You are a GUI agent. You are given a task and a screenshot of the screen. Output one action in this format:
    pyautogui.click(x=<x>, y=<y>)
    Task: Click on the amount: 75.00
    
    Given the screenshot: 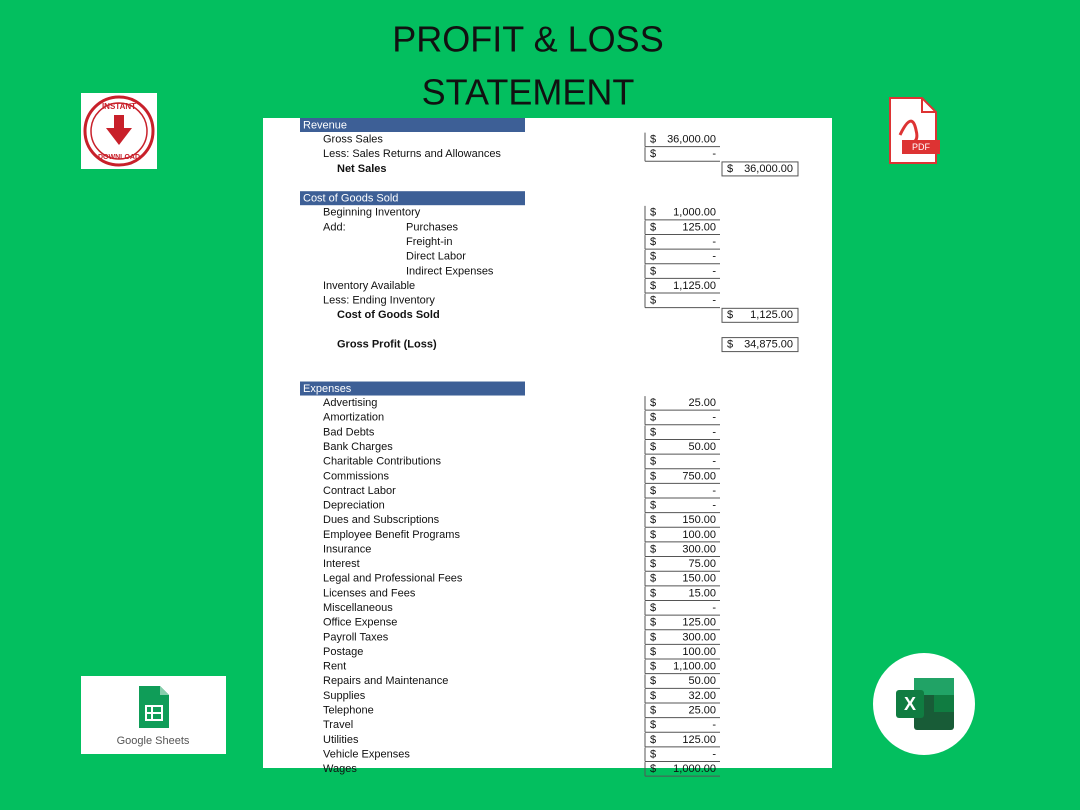 What is the action you would take?
    pyautogui.click(x=702, y=564)
    